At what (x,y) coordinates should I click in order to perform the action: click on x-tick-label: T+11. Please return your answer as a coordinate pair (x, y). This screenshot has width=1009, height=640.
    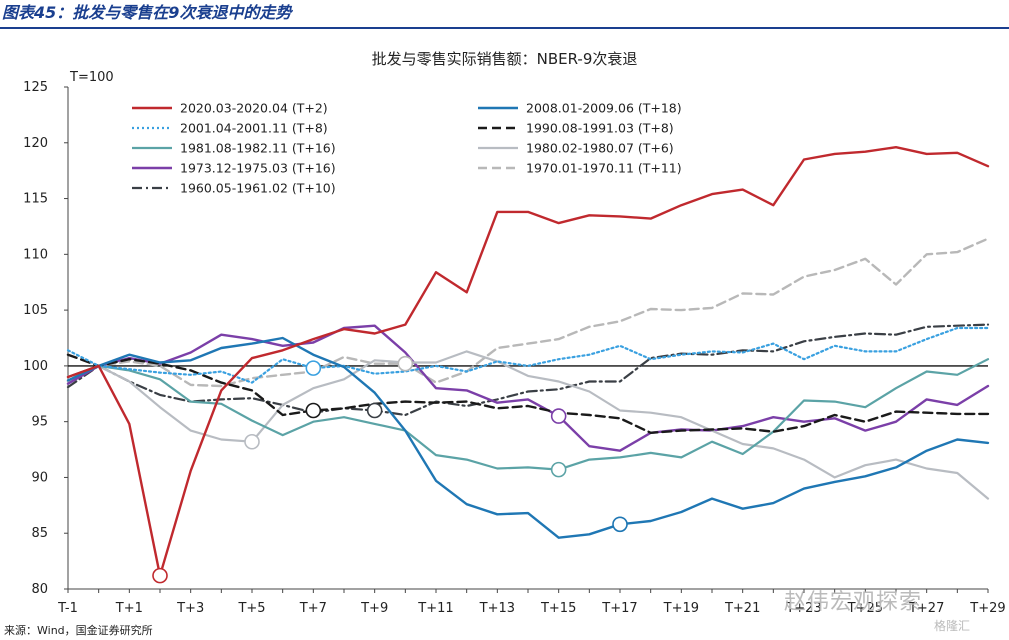
    Looking at the image, I should click on (435, 608).